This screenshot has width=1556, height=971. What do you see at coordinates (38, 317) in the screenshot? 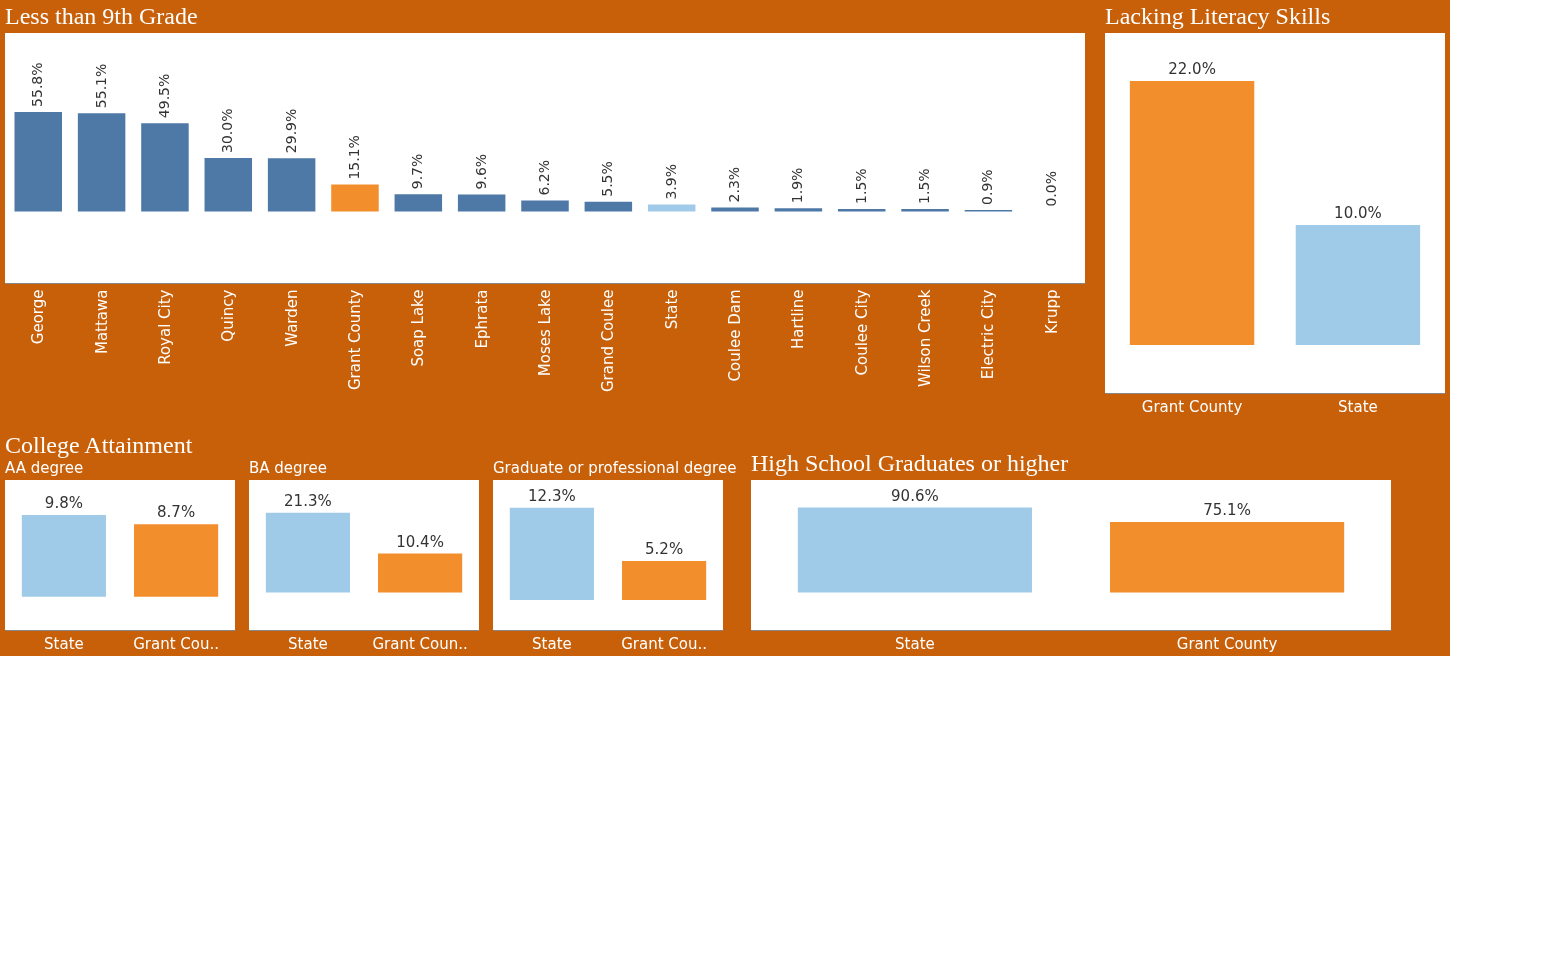
I see `x-tick-label: George` at bounding box center [38, 317].